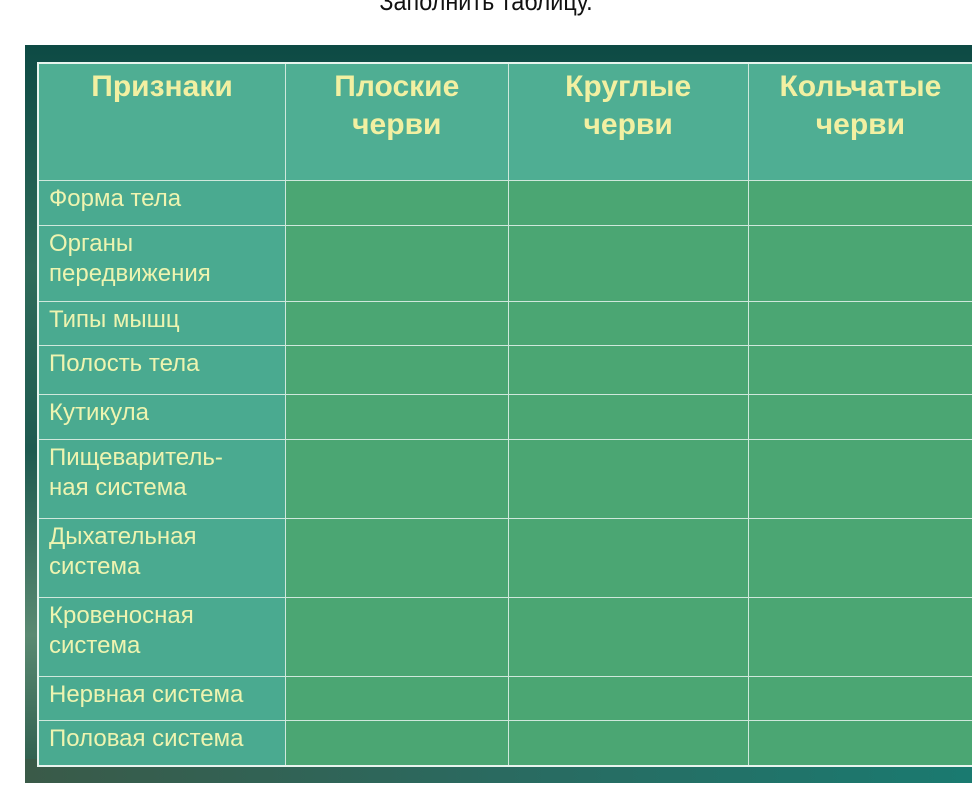 The image size is (972, 796). What do you see at coordinates (397, 121) in the screenshot?
I see `header-flatworms: Плоские черви` at bounding box center [397, 121].